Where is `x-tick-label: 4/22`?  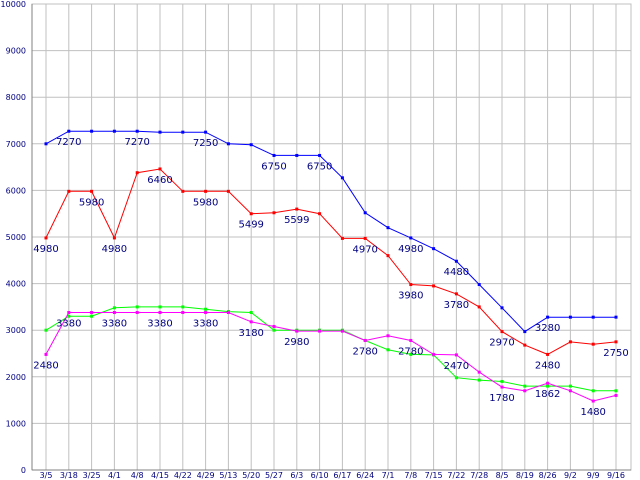 x-tick-label: 4/22 is located at coordinates (183, 475).